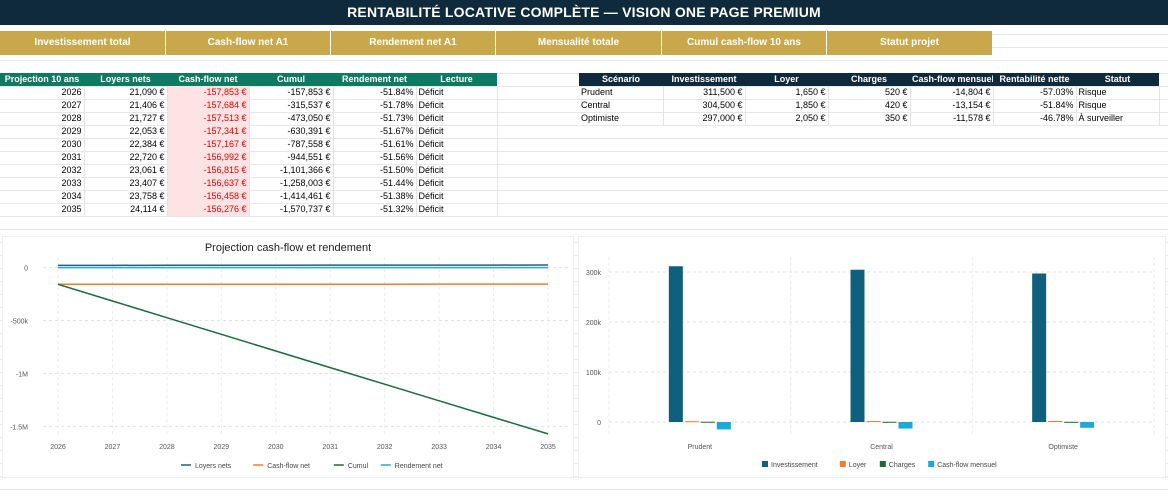 The width and height of the screenshot is (1168, 499). What do you see at coordinates (1118, 118) in the screenshot?
I see `table-cell: À surveiller` at bounding box center [1118, 118].